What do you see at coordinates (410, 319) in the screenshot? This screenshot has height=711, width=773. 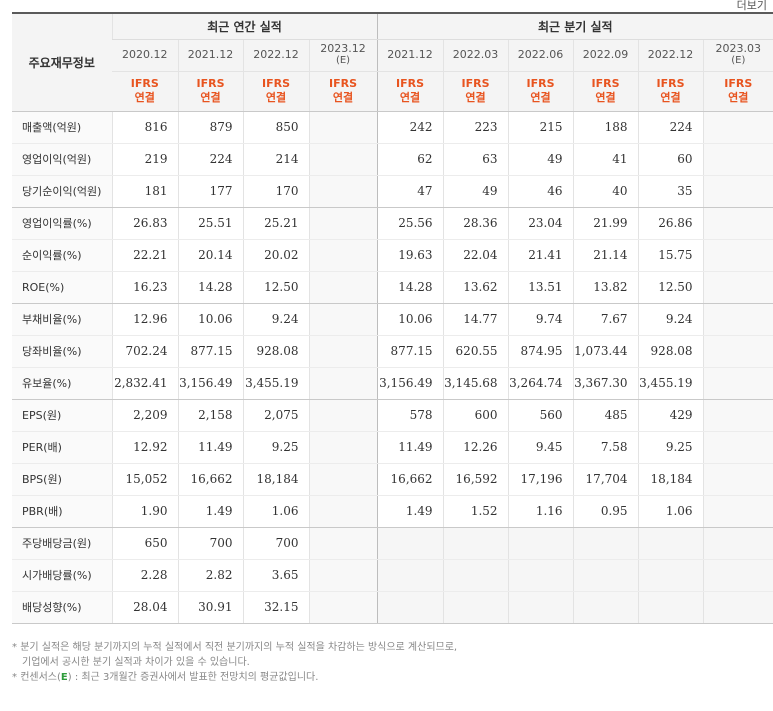 I see `quarterly-value-cell: 10.06` at bounding box center [410, 319].